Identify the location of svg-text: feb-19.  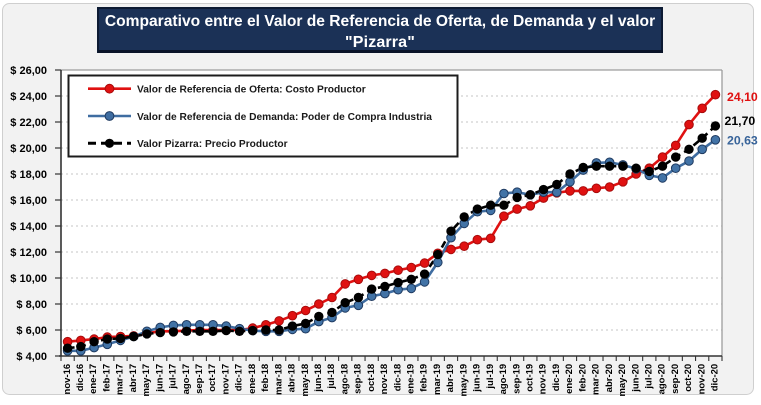
(424, 378).